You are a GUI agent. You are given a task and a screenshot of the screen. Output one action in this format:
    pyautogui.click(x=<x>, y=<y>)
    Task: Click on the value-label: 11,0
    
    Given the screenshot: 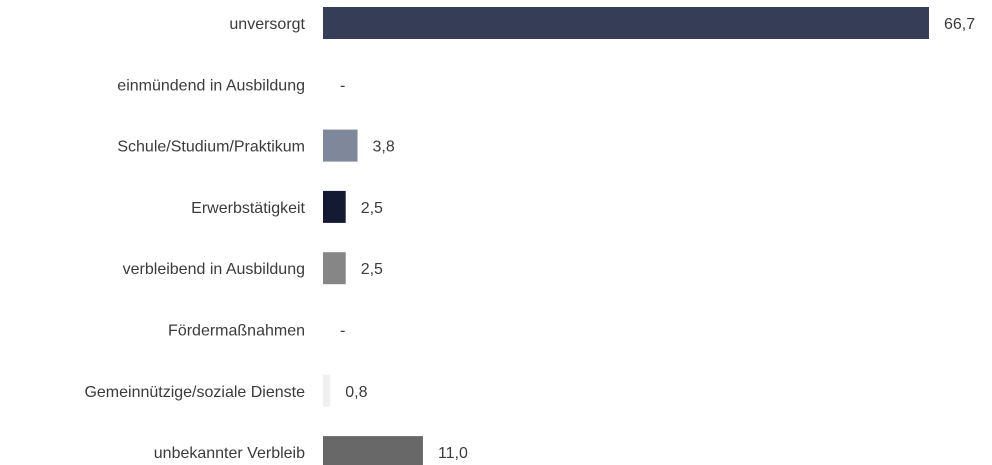 What is the action you would take?
    pyautogui.click(x=453, y=453)
    